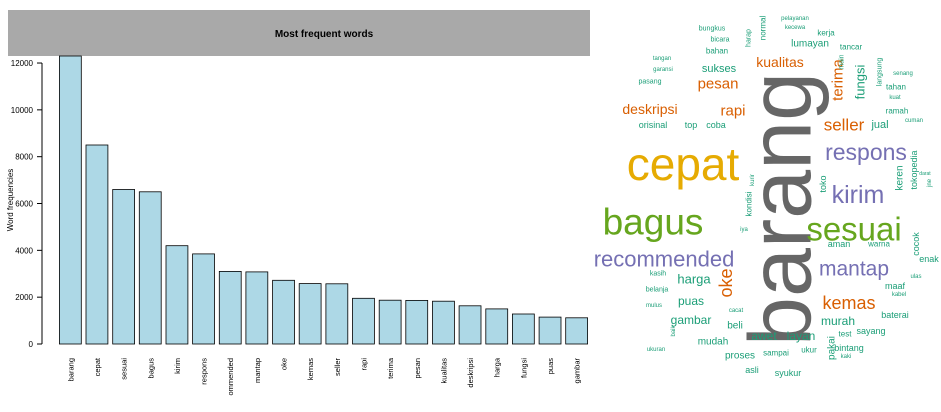 The width and height of the screenshot is (941, 412). What do you see at coordinates (753, 180) in the screenshot?
I see `word-cloud-word: kurir` at bounding box center [753, 180].